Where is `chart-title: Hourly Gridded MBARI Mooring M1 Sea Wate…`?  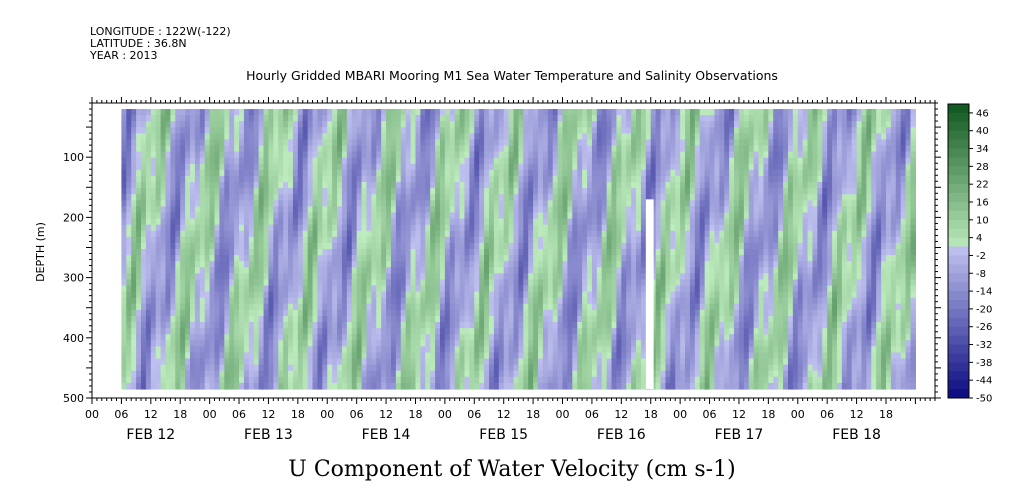 chart-title: Hourly Gridded MBARI Mooring M1 Sea Wate… is located at coordinates (512, 75).